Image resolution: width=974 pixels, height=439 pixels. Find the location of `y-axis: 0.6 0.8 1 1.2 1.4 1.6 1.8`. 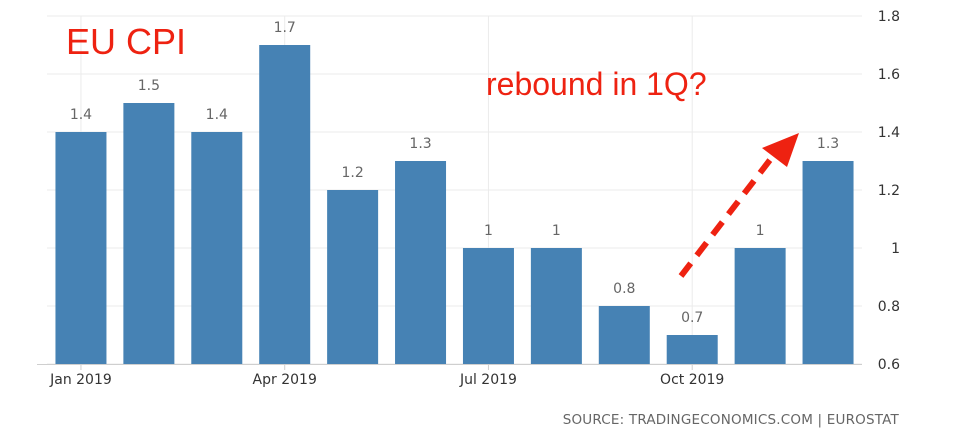

y-axis: 0.6 0.8 1 1.2 1.4 1.6 1.8 is located at coordinates (889, 191).